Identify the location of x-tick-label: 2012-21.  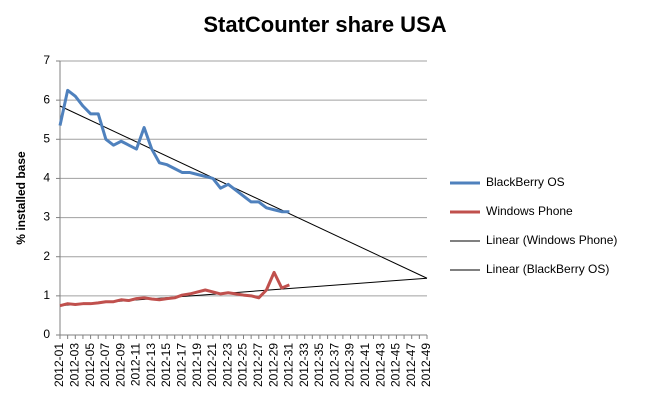
(212, 365).